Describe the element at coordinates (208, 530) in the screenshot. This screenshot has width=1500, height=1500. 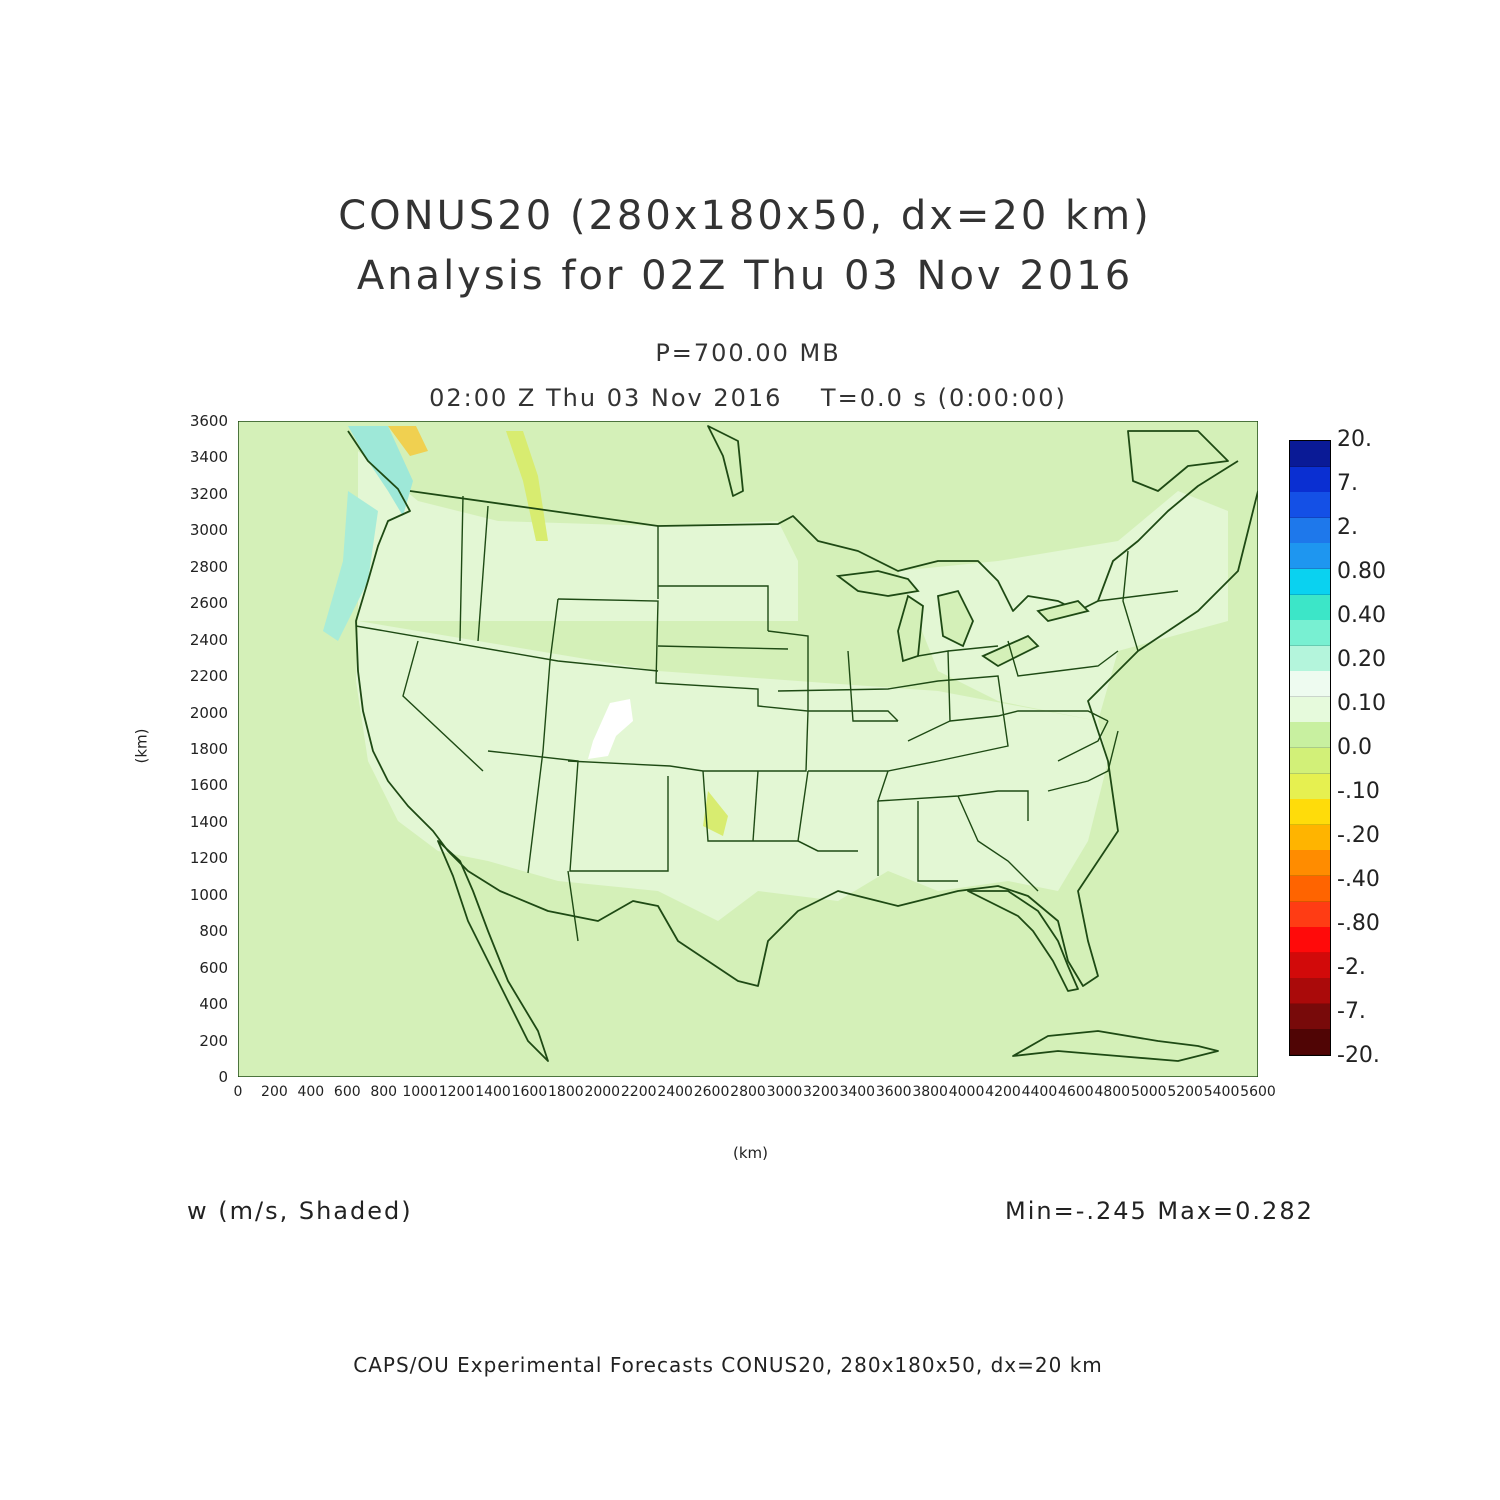
I see `y-tick-label: 3000` at that location.